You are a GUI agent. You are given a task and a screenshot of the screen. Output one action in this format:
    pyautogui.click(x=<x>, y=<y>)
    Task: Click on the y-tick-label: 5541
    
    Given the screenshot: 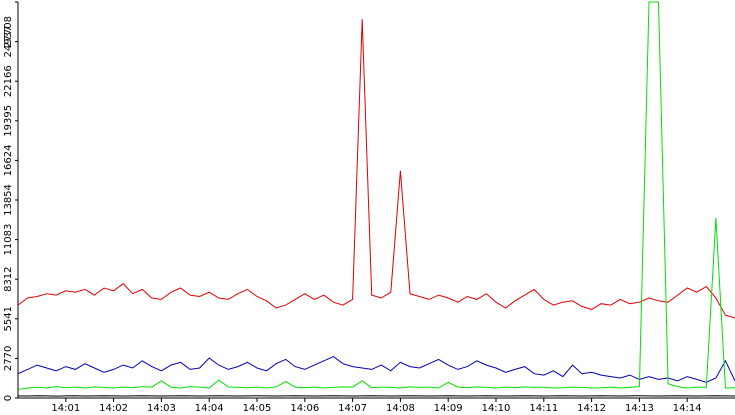 What is the action you would take?
    pyautogui.click(x=8, y=318)
    